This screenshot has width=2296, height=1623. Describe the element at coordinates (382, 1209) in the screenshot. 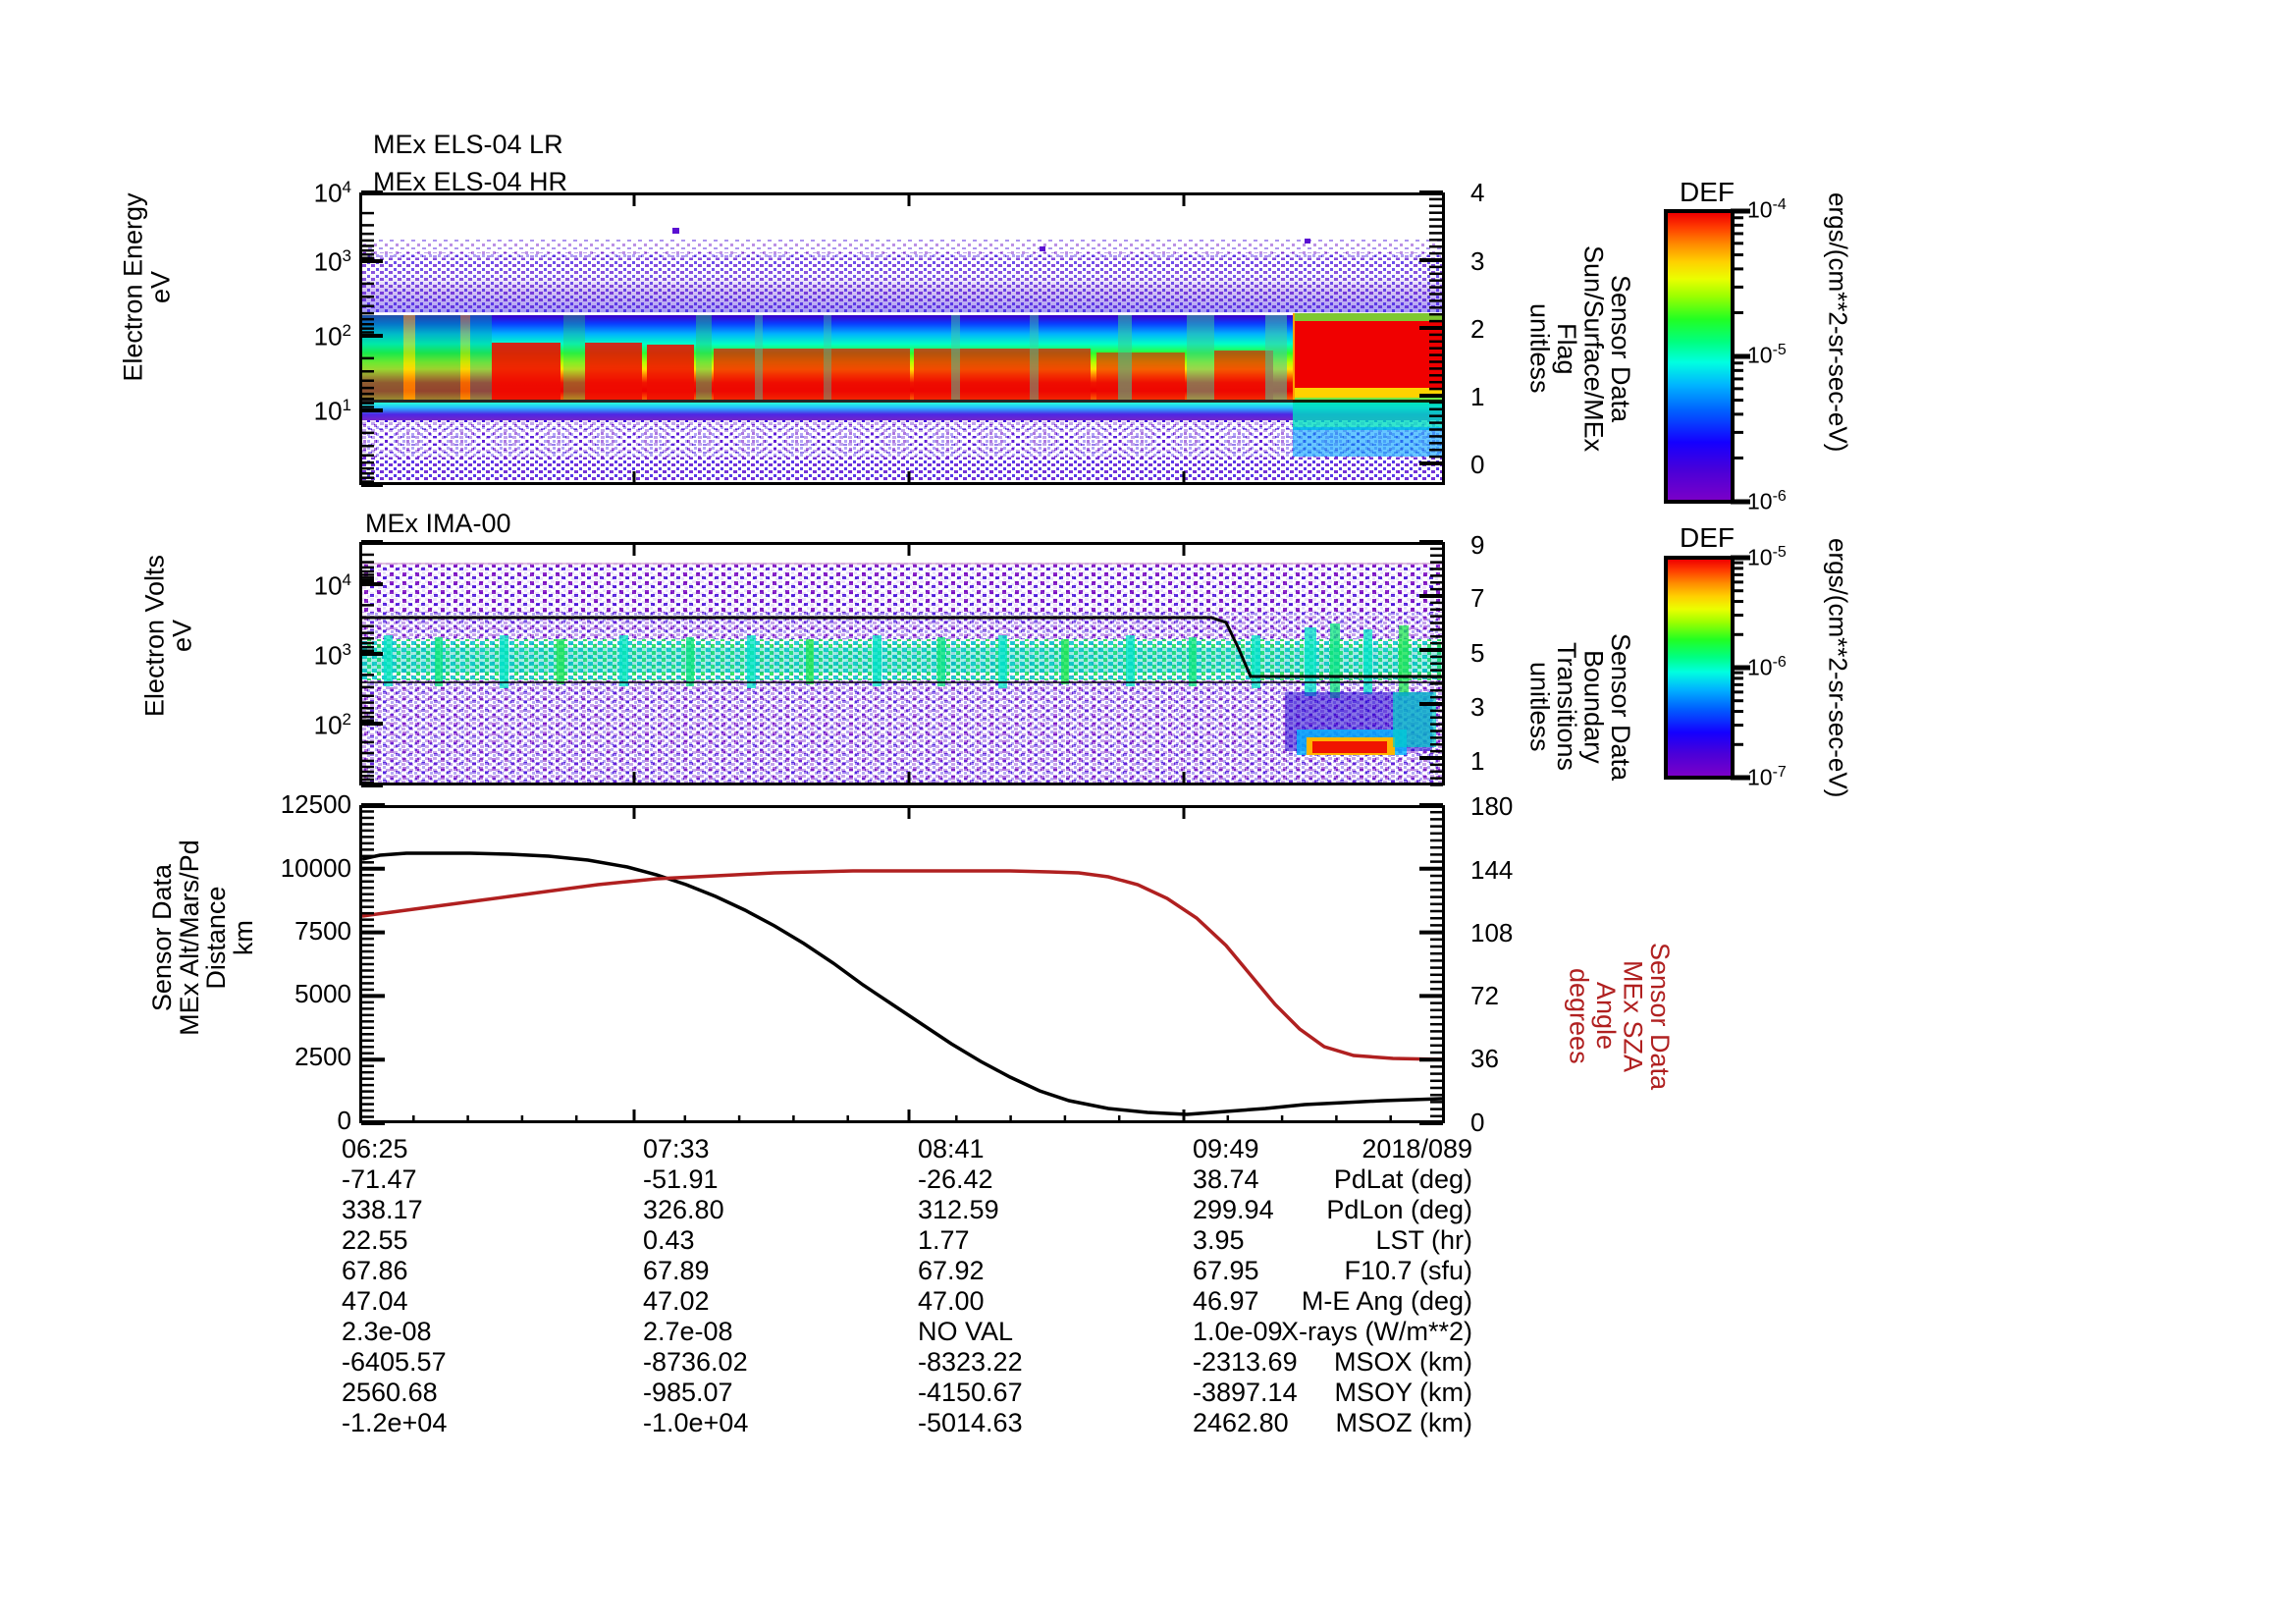

I see `table-cell: 338.17` at that location.